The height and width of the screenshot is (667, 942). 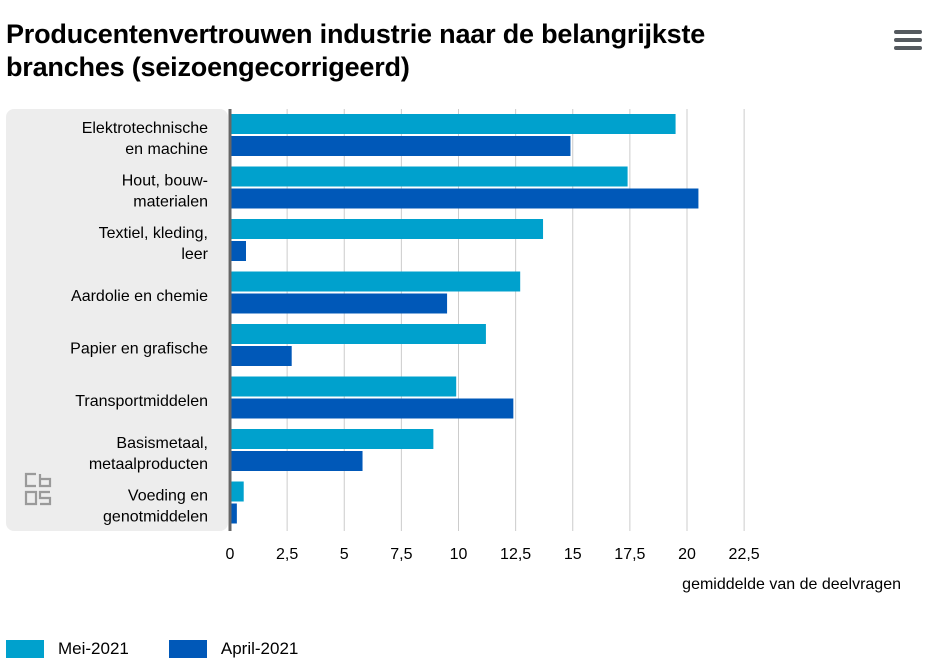 I want to click on x-tick-label: 5, so click(x=344, y=554).